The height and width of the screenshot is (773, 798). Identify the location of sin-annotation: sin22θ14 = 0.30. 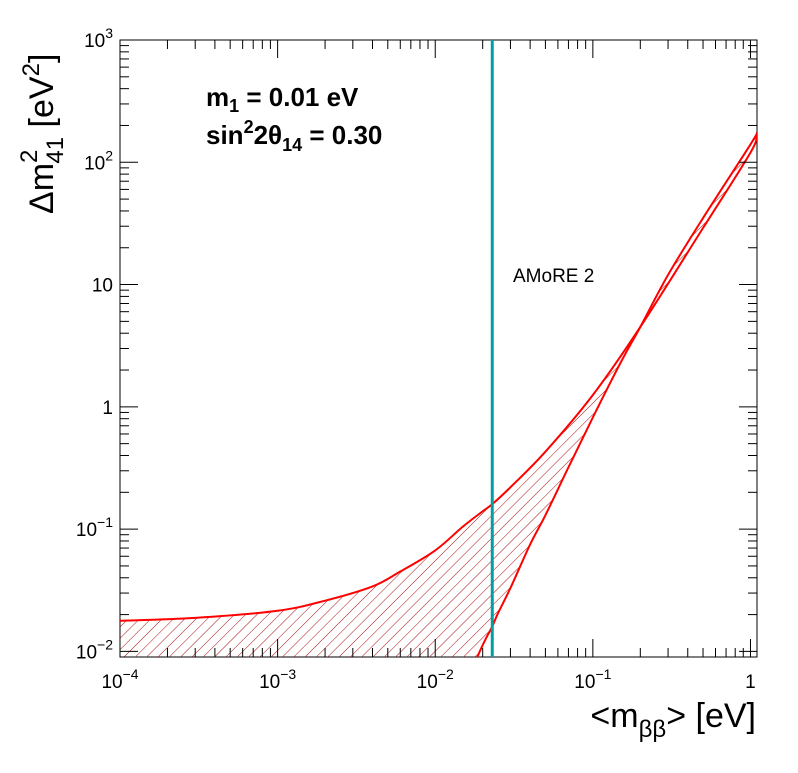
(294, 136).